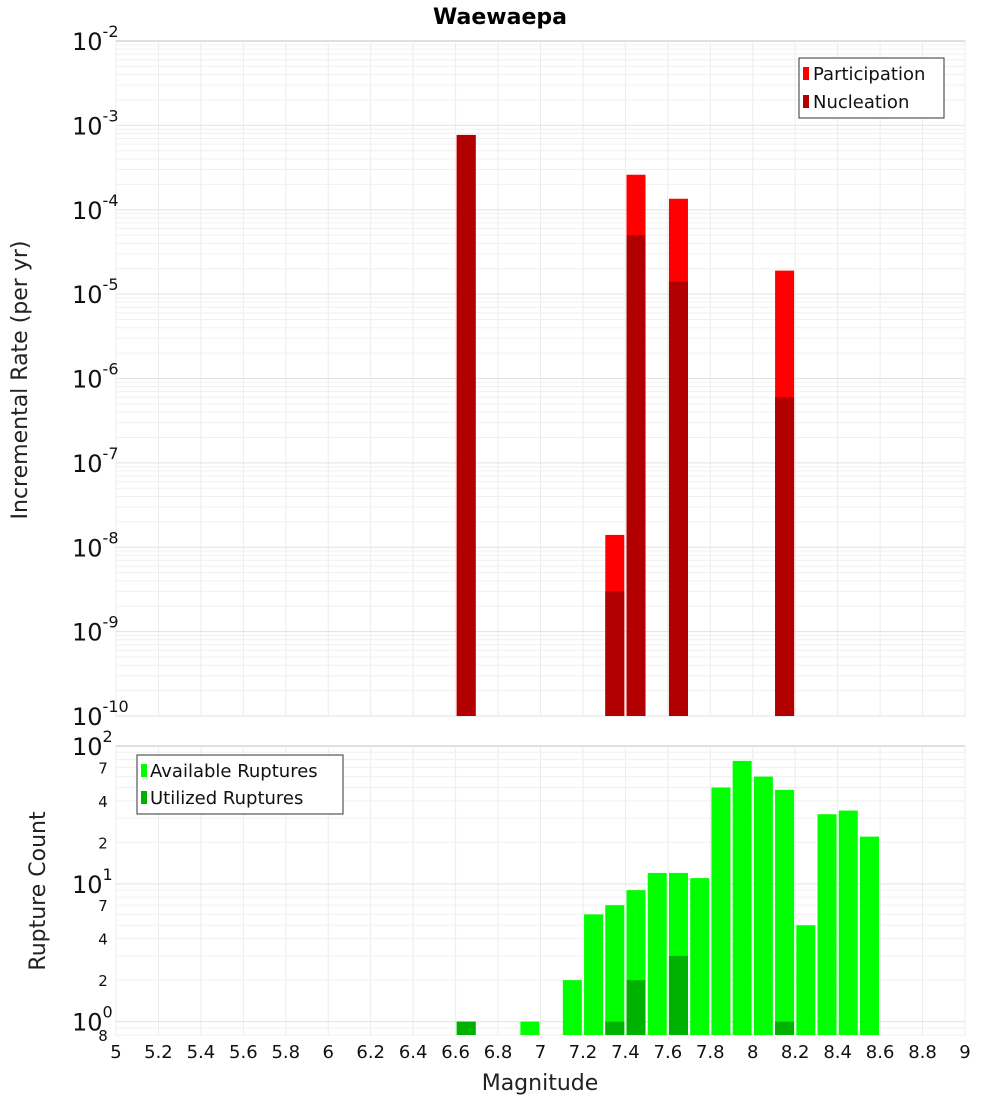 The height and width of the screenshot is (1100, 1000). Describe the element at coordinates (710, 1052) in the screenshot. I see `magnitude-x-tick-label: 7.8` at that location.